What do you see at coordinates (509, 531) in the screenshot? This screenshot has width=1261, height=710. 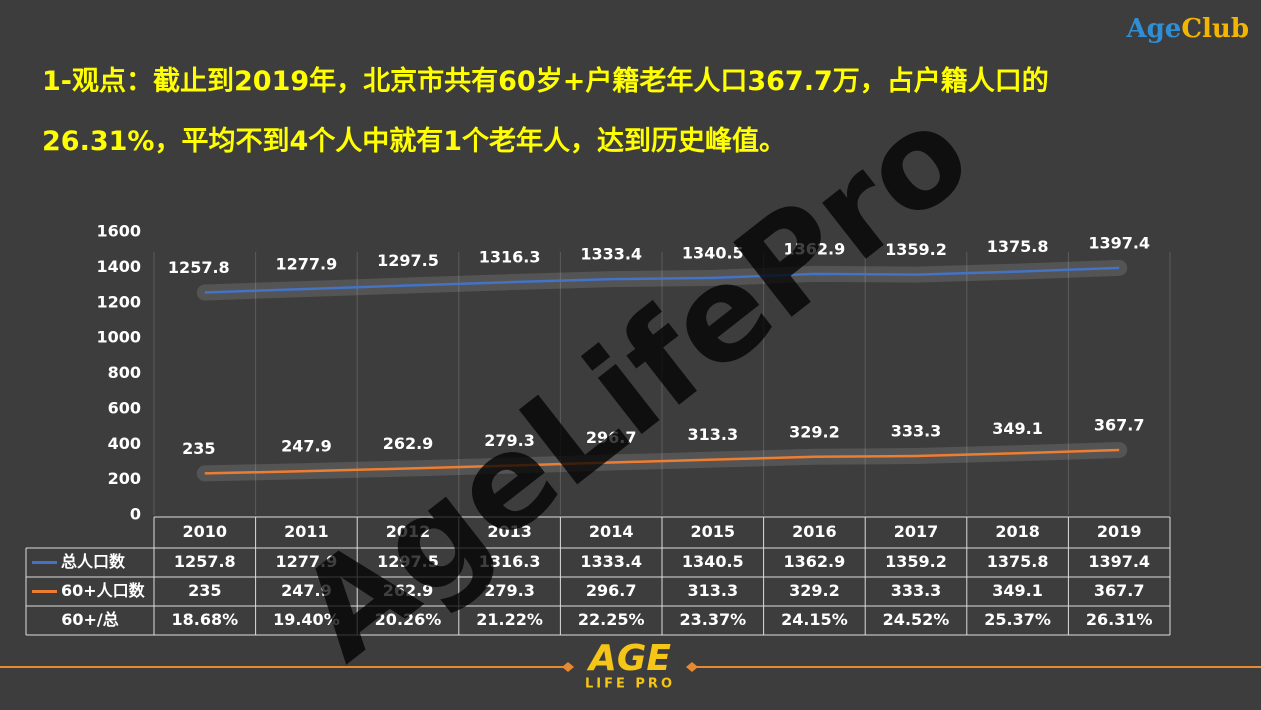 I see `x-tick-label: 2013` at bounding box center [509, 531].